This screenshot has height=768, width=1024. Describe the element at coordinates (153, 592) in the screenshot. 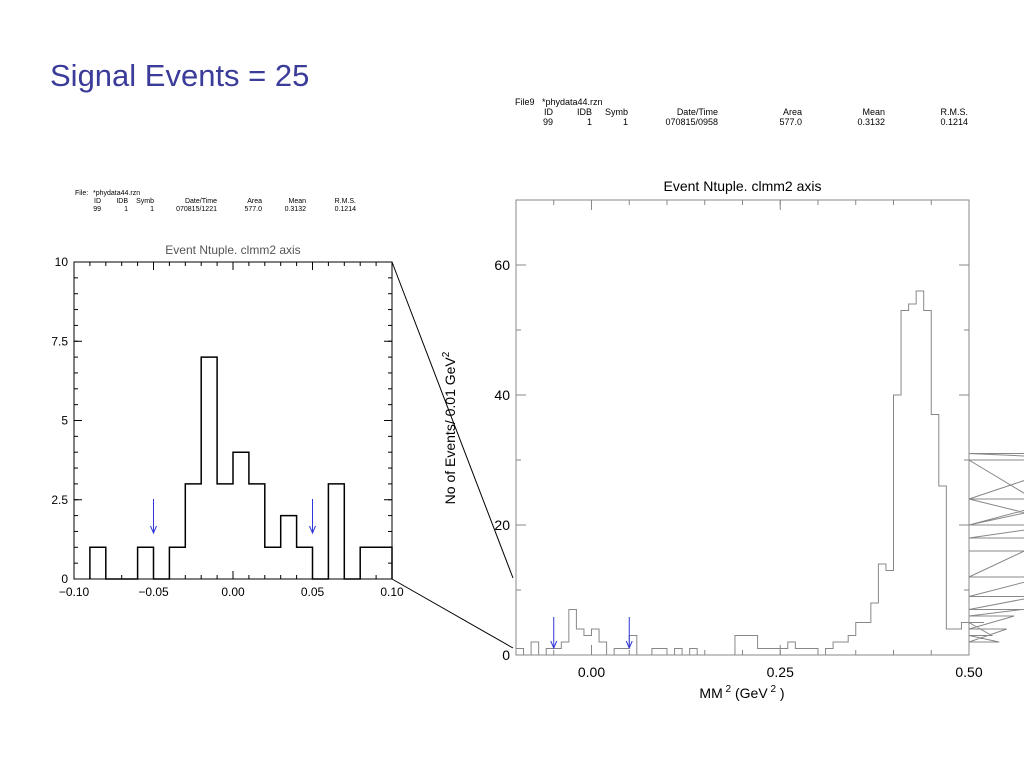

I see `x-tick-label: −0.05` at that location.